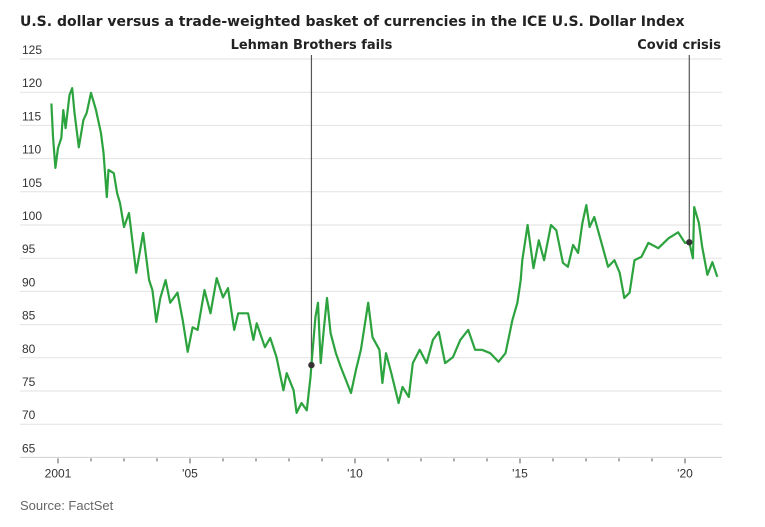 The width and height of the screenshot is (765, 527). I want to click on x-tick-label: '15, so click(520, 473).